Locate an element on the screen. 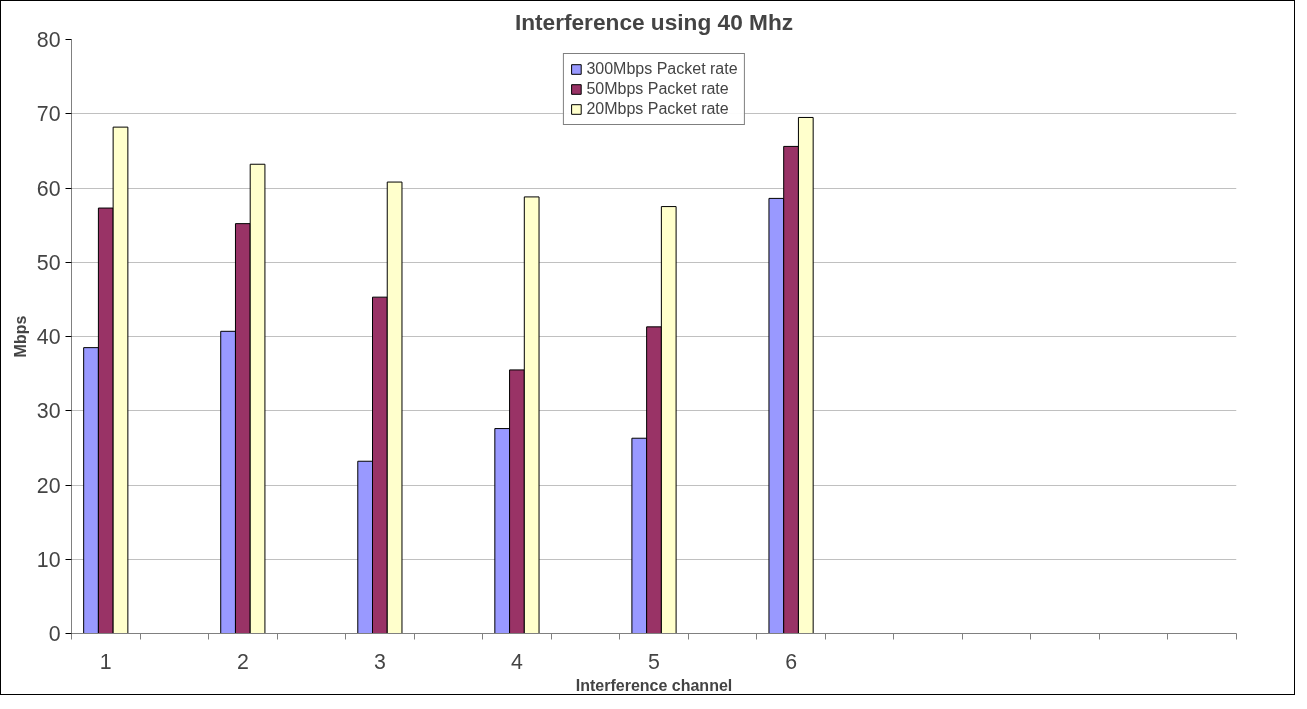 This screenshot has height=709, width=1307. y-tick-label: 0 is located at coordinates (54, 634).